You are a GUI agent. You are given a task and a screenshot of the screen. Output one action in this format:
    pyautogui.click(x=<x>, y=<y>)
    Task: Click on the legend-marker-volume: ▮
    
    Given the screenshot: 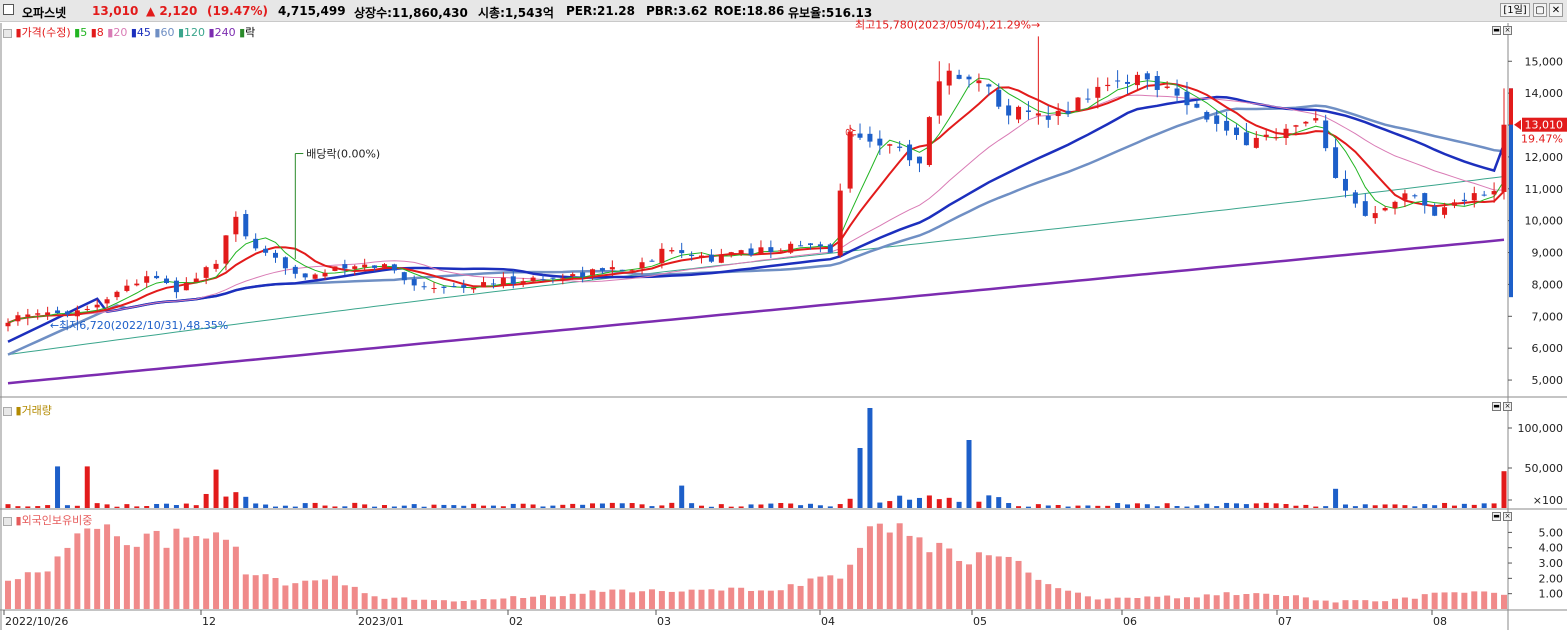 What is the action you would take?
    pyautogui.click(x=18, y=410)
    